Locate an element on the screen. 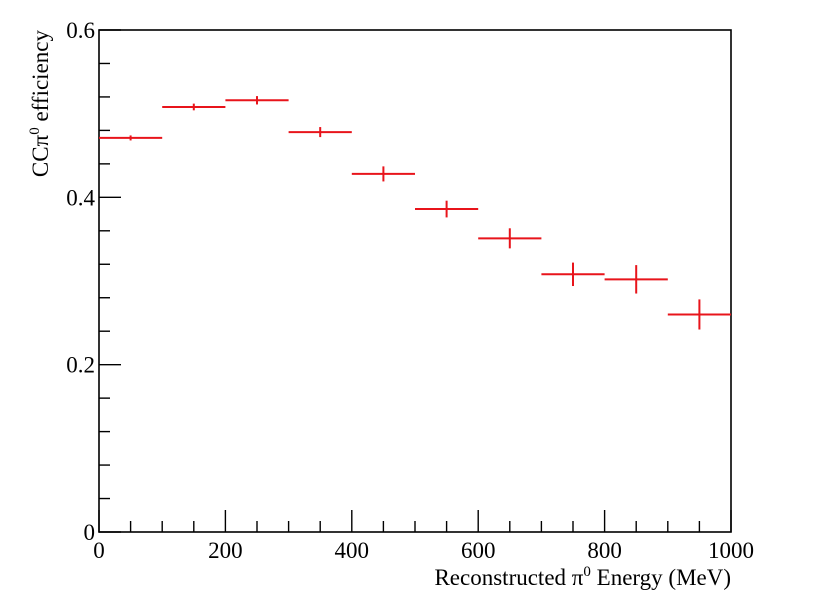 This screenshot has width=830, height=605. x-tick-label: 400 is located at coordinates (352, 550).